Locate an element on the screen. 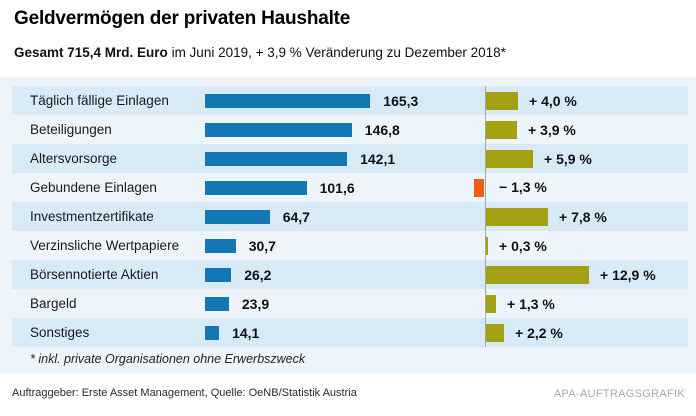  change-label: + 1,3 % is located at coordinates (531, 303).